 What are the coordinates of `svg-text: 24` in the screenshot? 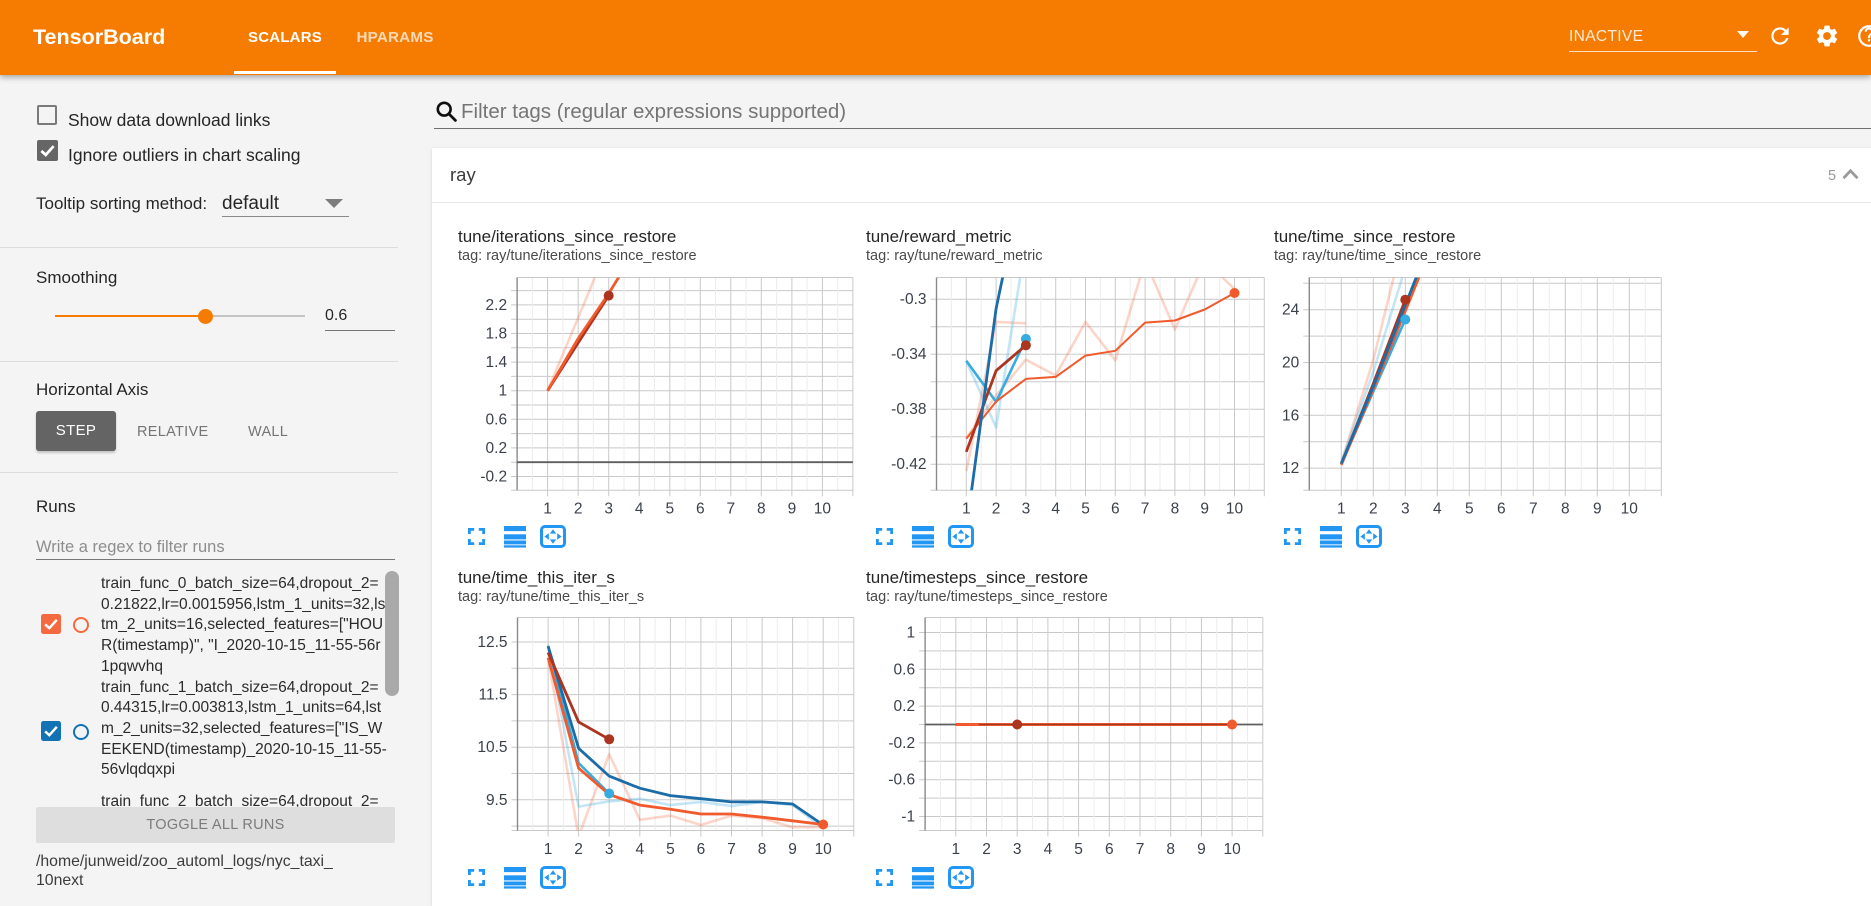 It's located at (1291, 310).